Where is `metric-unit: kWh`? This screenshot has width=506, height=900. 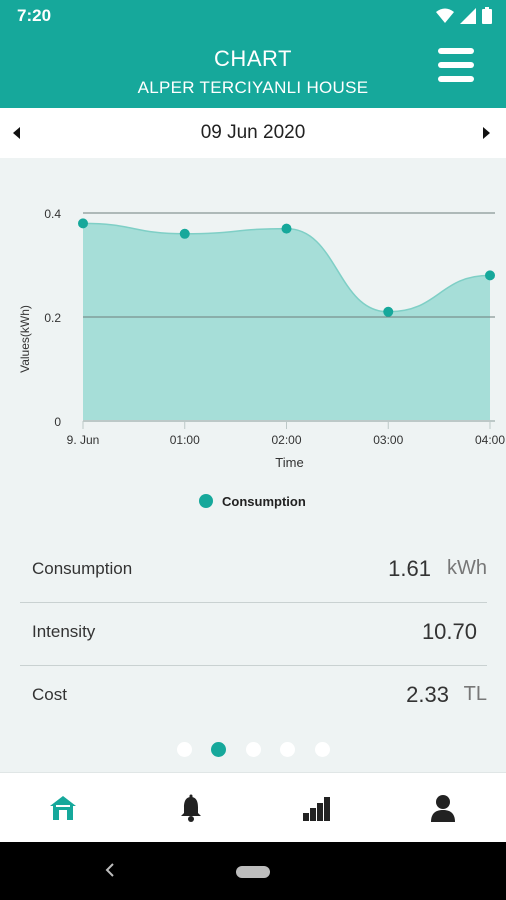 metric-unit: kWh is located at coordinates (467, 568).